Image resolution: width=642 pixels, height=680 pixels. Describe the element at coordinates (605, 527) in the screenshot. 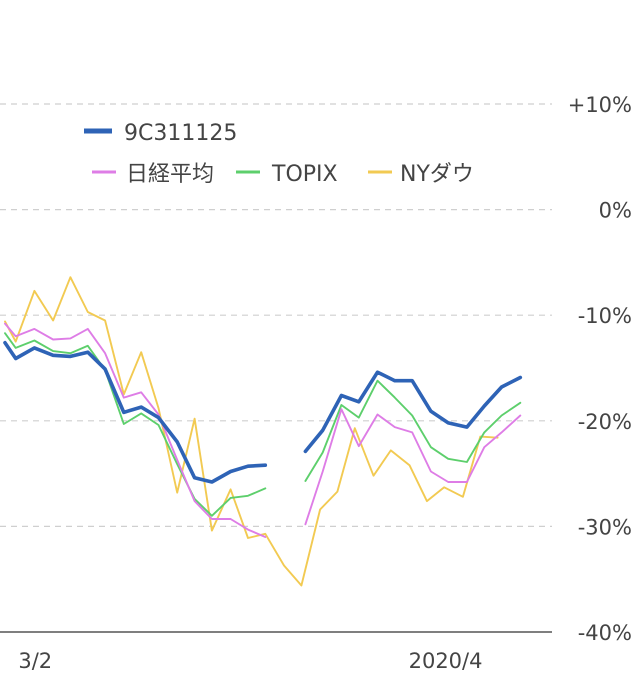

I see `y-tick-label-minus-30: -30%` at that location.